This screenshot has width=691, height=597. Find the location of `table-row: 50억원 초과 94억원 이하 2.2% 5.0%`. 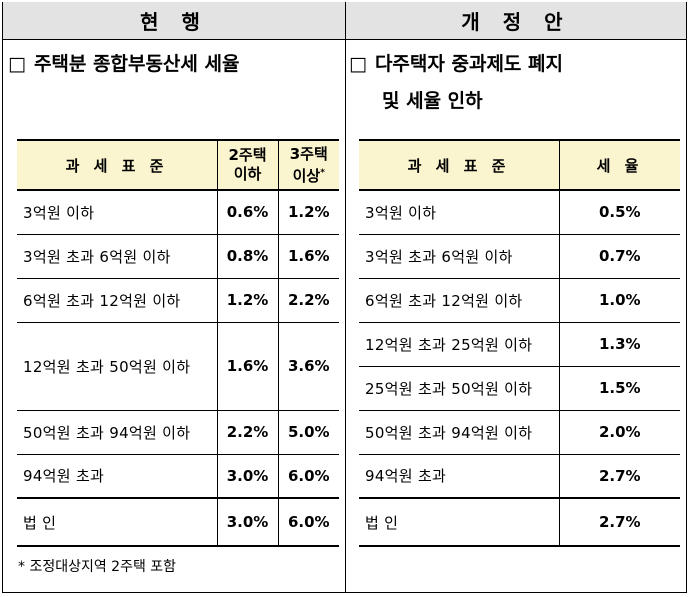

table-row: 50억원 초과 94억원 이하 2.2% 5.0% is located at coordinates (178, 432).